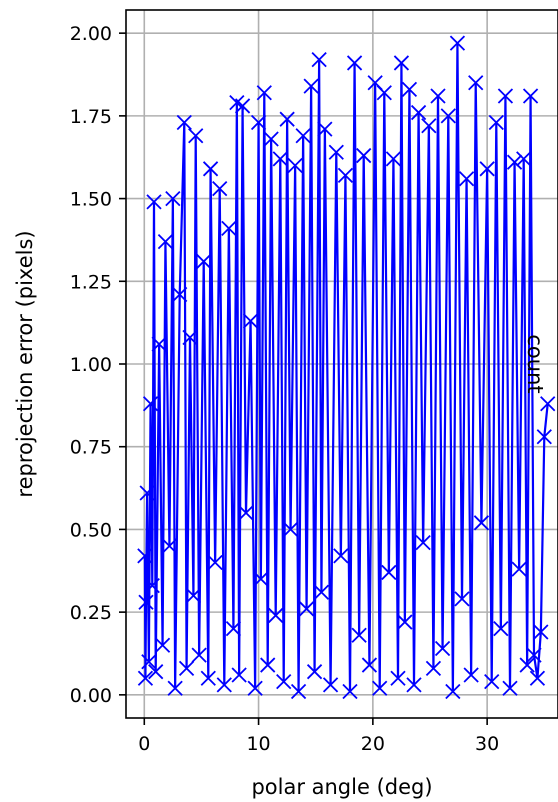  What do you see at coordinates (91, 282) in the screenshot?
I see `y-tick-label: 1.25` at bounding box center [91, 282].